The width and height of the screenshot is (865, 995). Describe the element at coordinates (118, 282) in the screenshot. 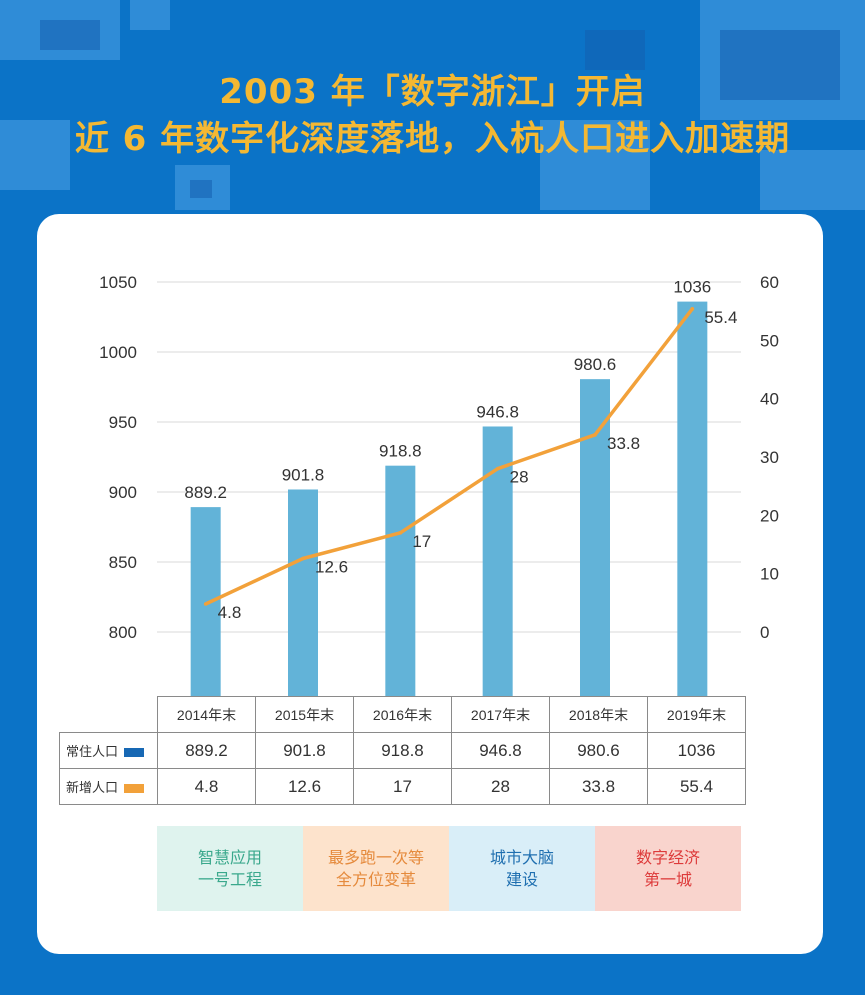

I see `y-left-tick-label: 1050` at that location.